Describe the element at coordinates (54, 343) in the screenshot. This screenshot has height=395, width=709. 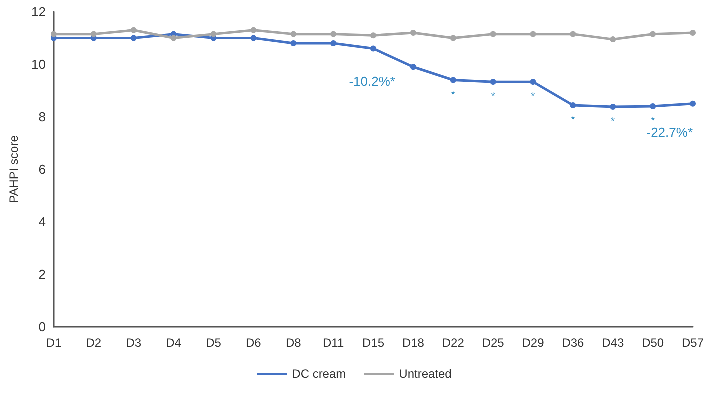
I see `x-tick-label: D1` at that location.